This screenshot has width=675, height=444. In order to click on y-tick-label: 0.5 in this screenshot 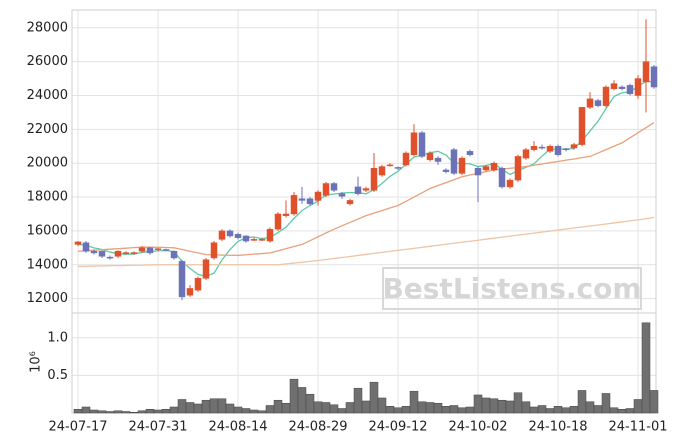, I will do `click(57, 375)`.